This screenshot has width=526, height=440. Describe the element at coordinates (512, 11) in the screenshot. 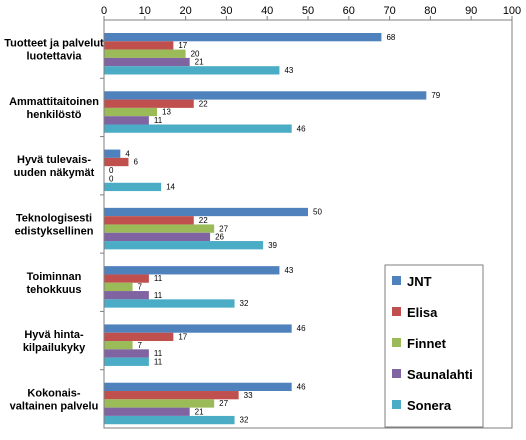

I see `x-tick-label: 100` at that location.